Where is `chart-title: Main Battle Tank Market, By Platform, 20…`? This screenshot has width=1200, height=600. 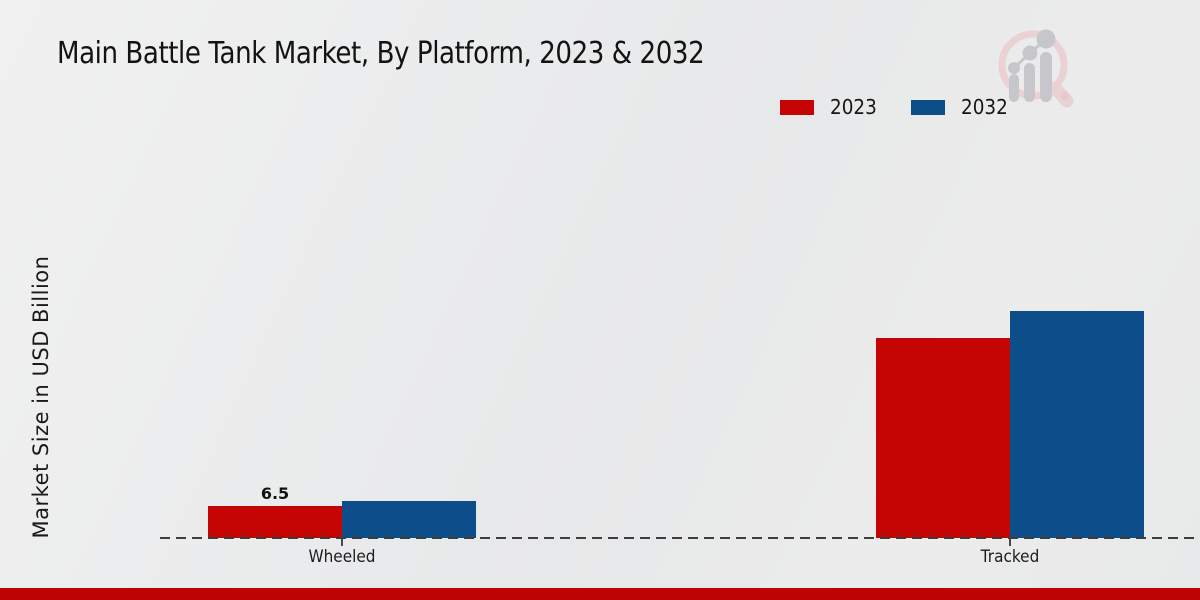 chart-title: Main Battle Tank Market, By Platform, 20… is located at coordinates (381, 53).